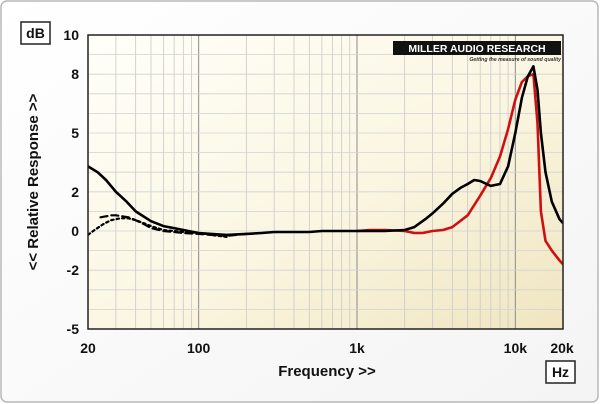 This screenshot has width=600, height=404. Describe the element at coordinates (515, 60) in the screenshot. I see `logo-tagline: Getting the measure of sound quality` at that location.